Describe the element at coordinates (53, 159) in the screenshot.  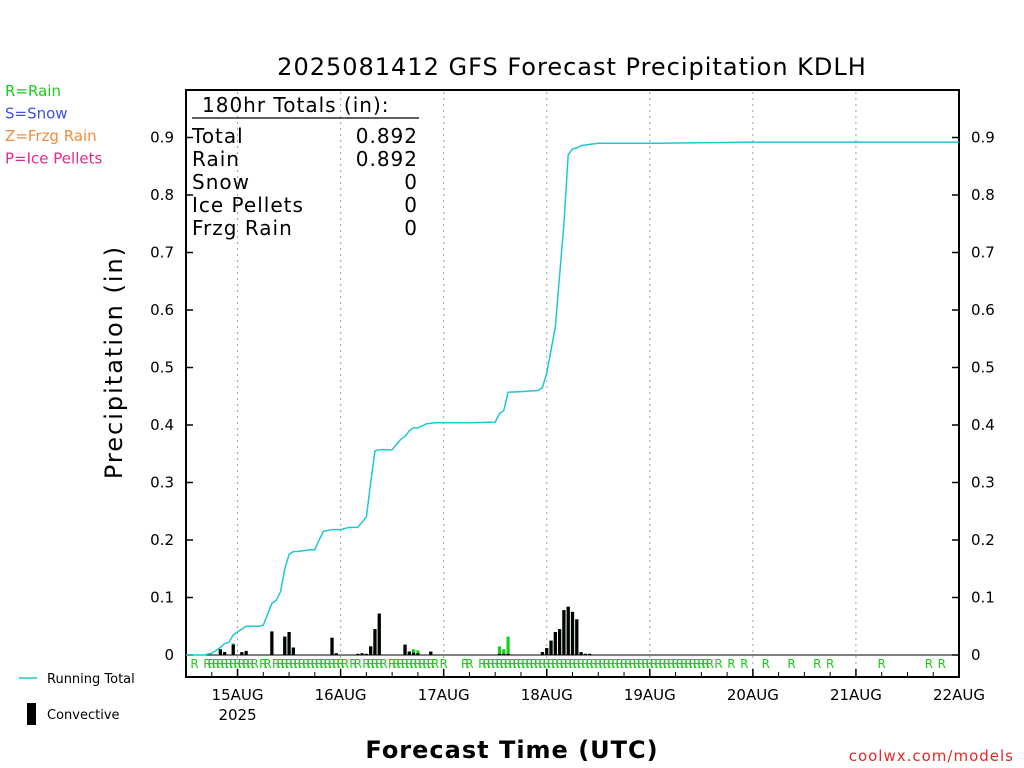
I see `type-legend-item: P=Ice Pellets` at that location.